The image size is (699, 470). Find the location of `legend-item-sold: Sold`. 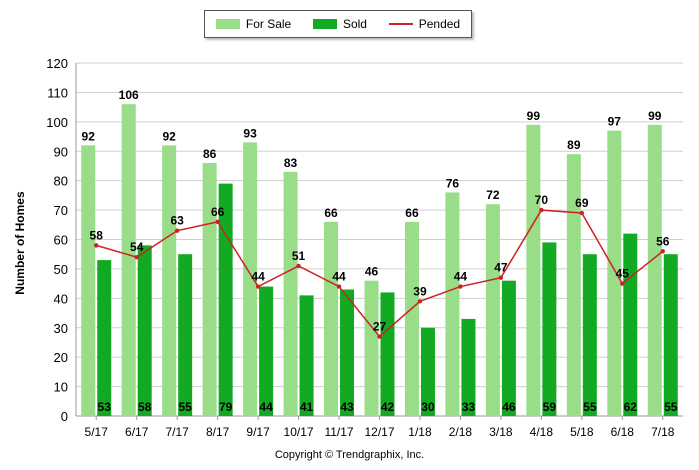

legend-item-sold: Sold is located at coordinates (339, 24).